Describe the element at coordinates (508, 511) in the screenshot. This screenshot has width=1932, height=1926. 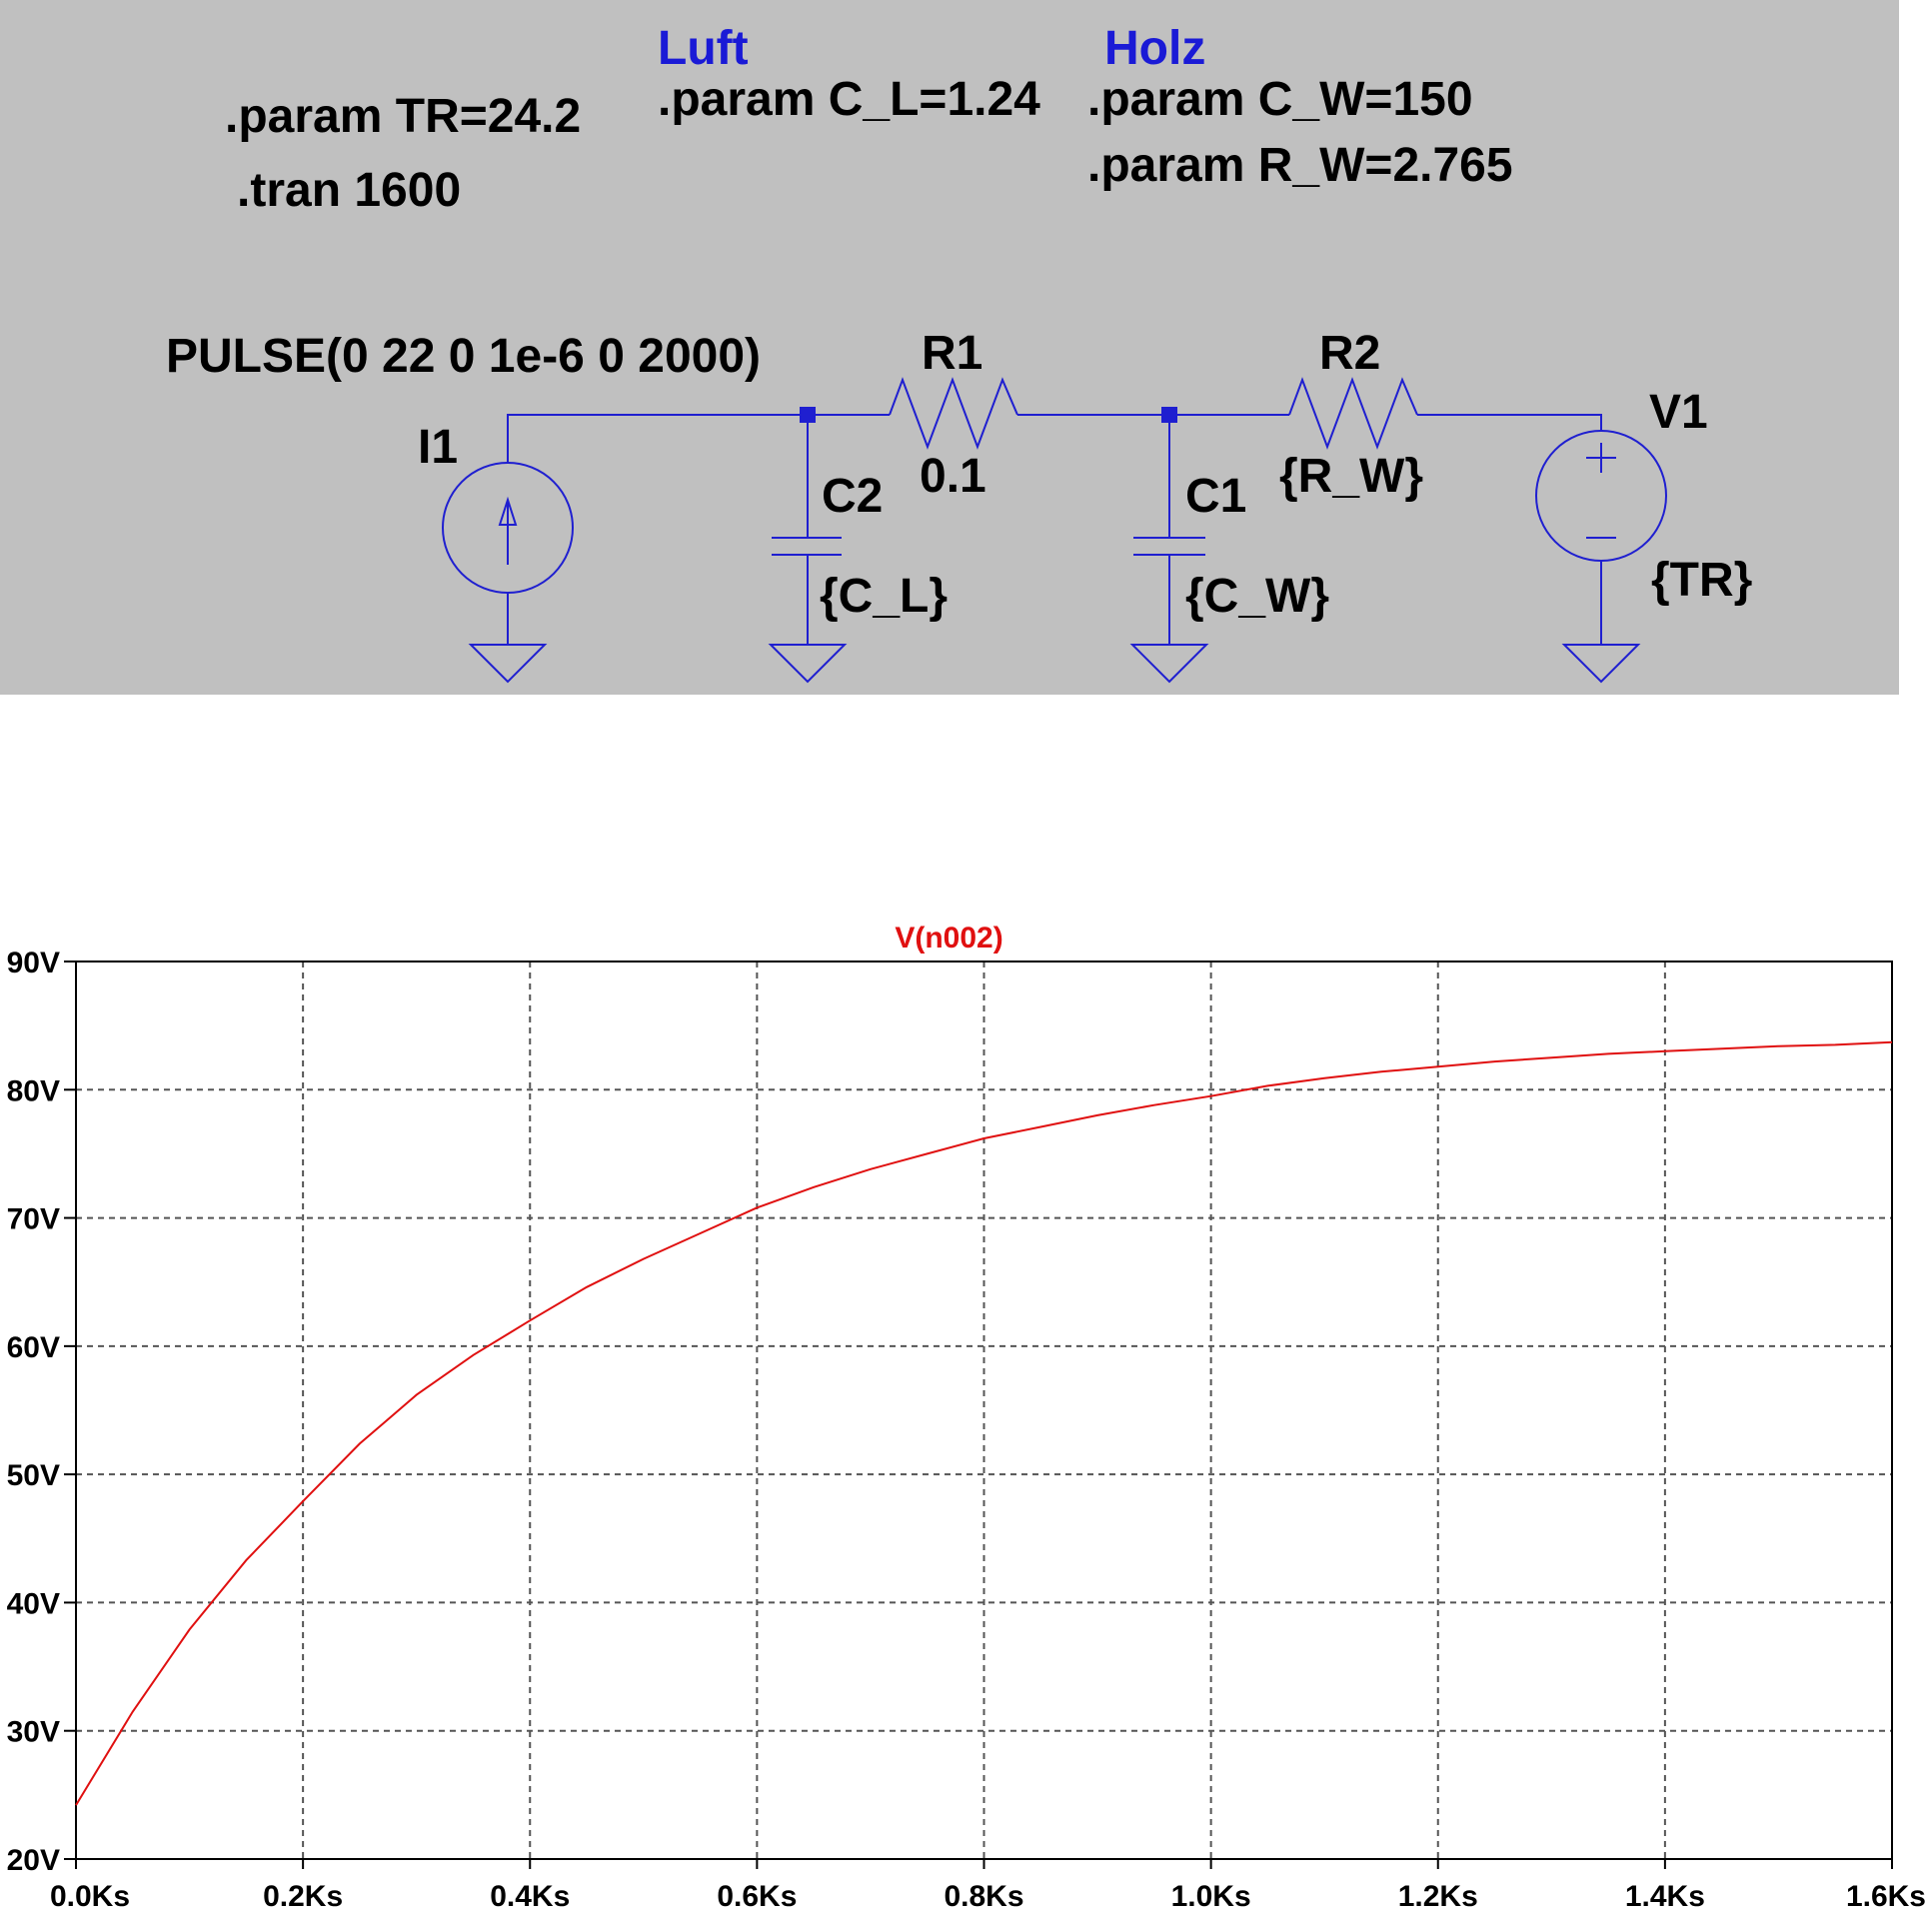
I see `arrow-head-icon` at that location.